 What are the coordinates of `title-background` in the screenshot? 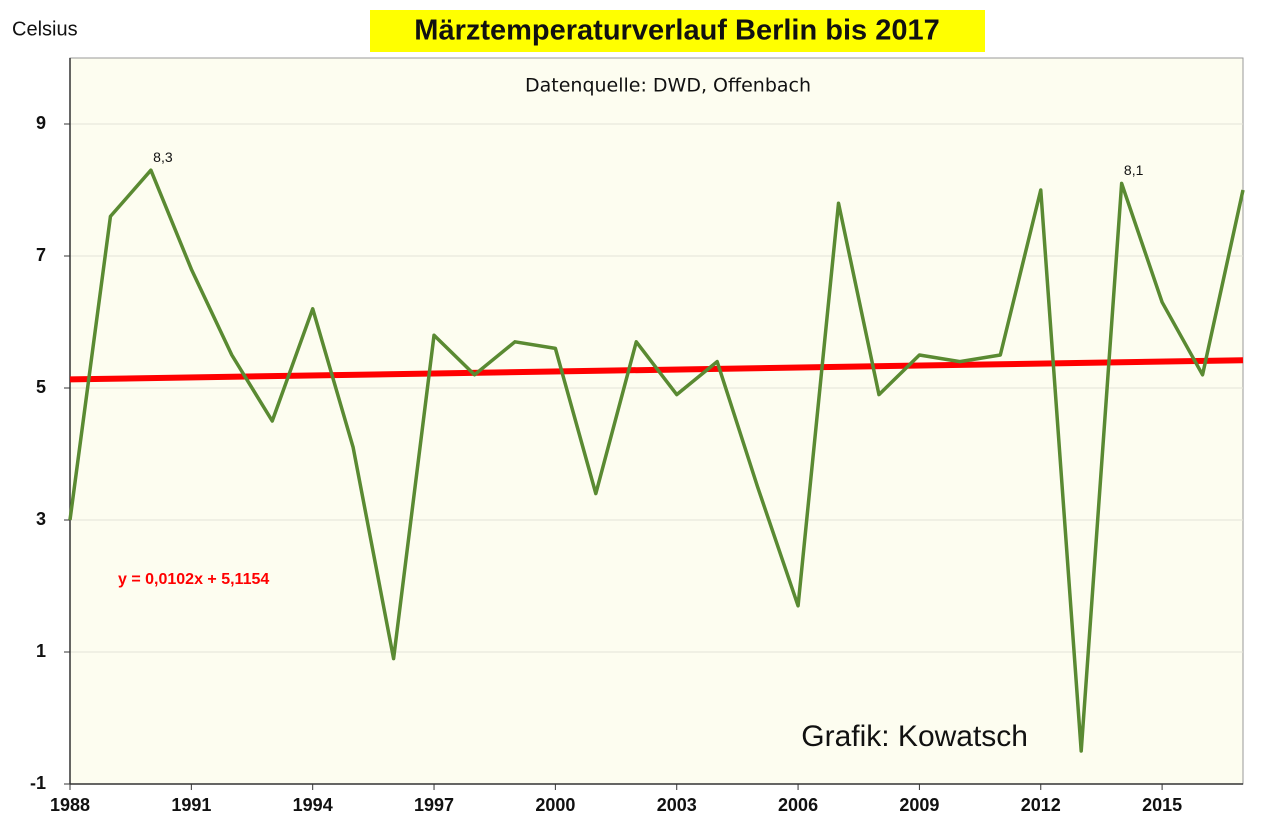 It's located at (677, 31).